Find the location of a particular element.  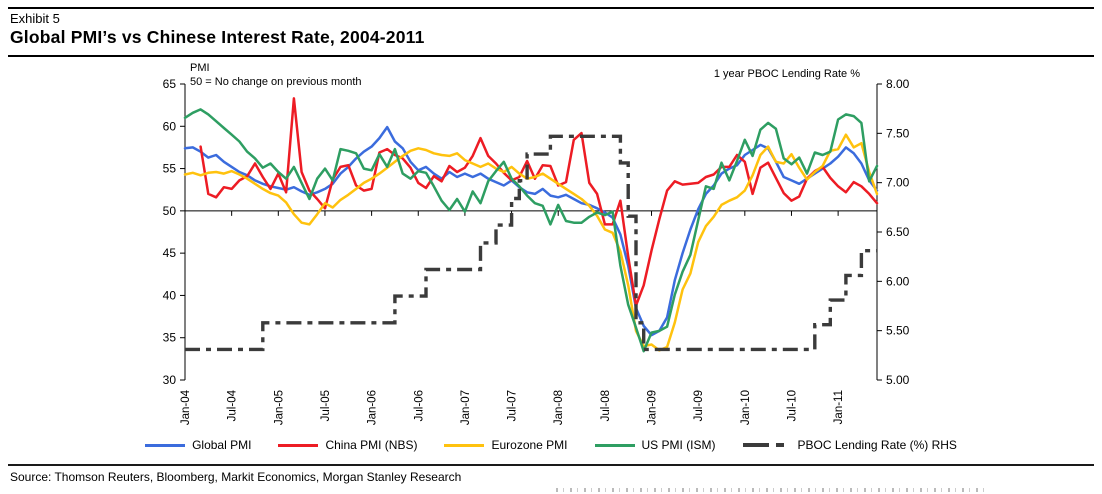

x-axis-tick-label: Jan-06 is located at coordinates (373, 407).